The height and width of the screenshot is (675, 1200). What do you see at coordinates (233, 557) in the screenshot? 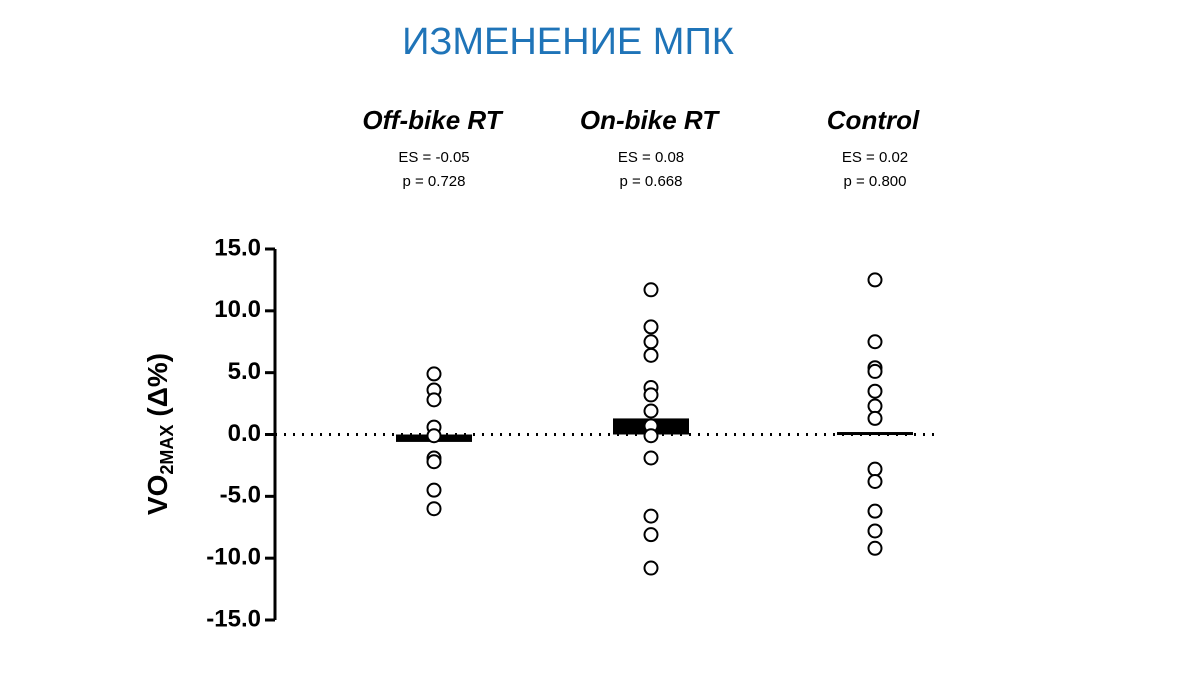
I see `y-tick-label: -10.0` at bounding box center [233, 557].